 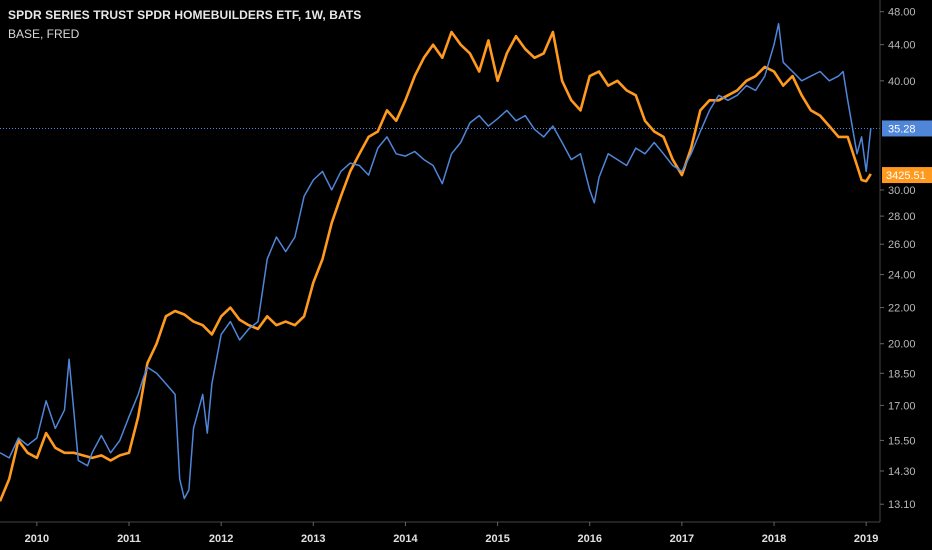 What do you see at coordinates (902, 129) in the screenshot?
I see `current-price-label: 35.28` at bounding box center [902, 129].